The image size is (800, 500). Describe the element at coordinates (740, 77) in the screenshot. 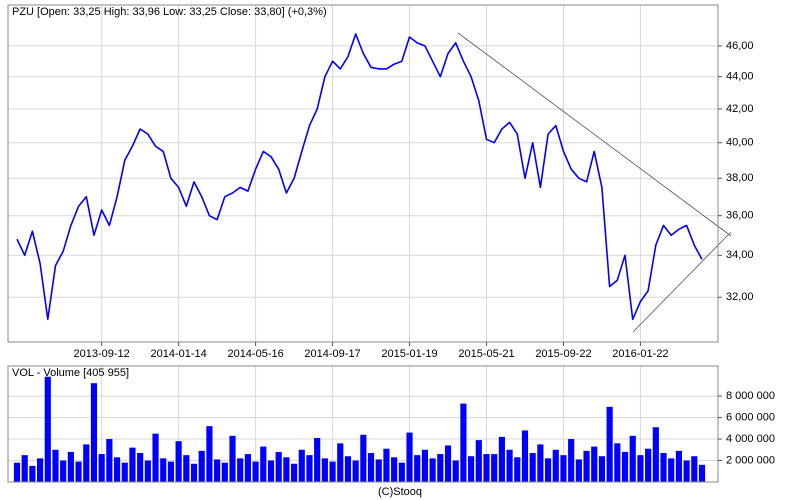

I see `y-tick-label: 44,00` at that location.